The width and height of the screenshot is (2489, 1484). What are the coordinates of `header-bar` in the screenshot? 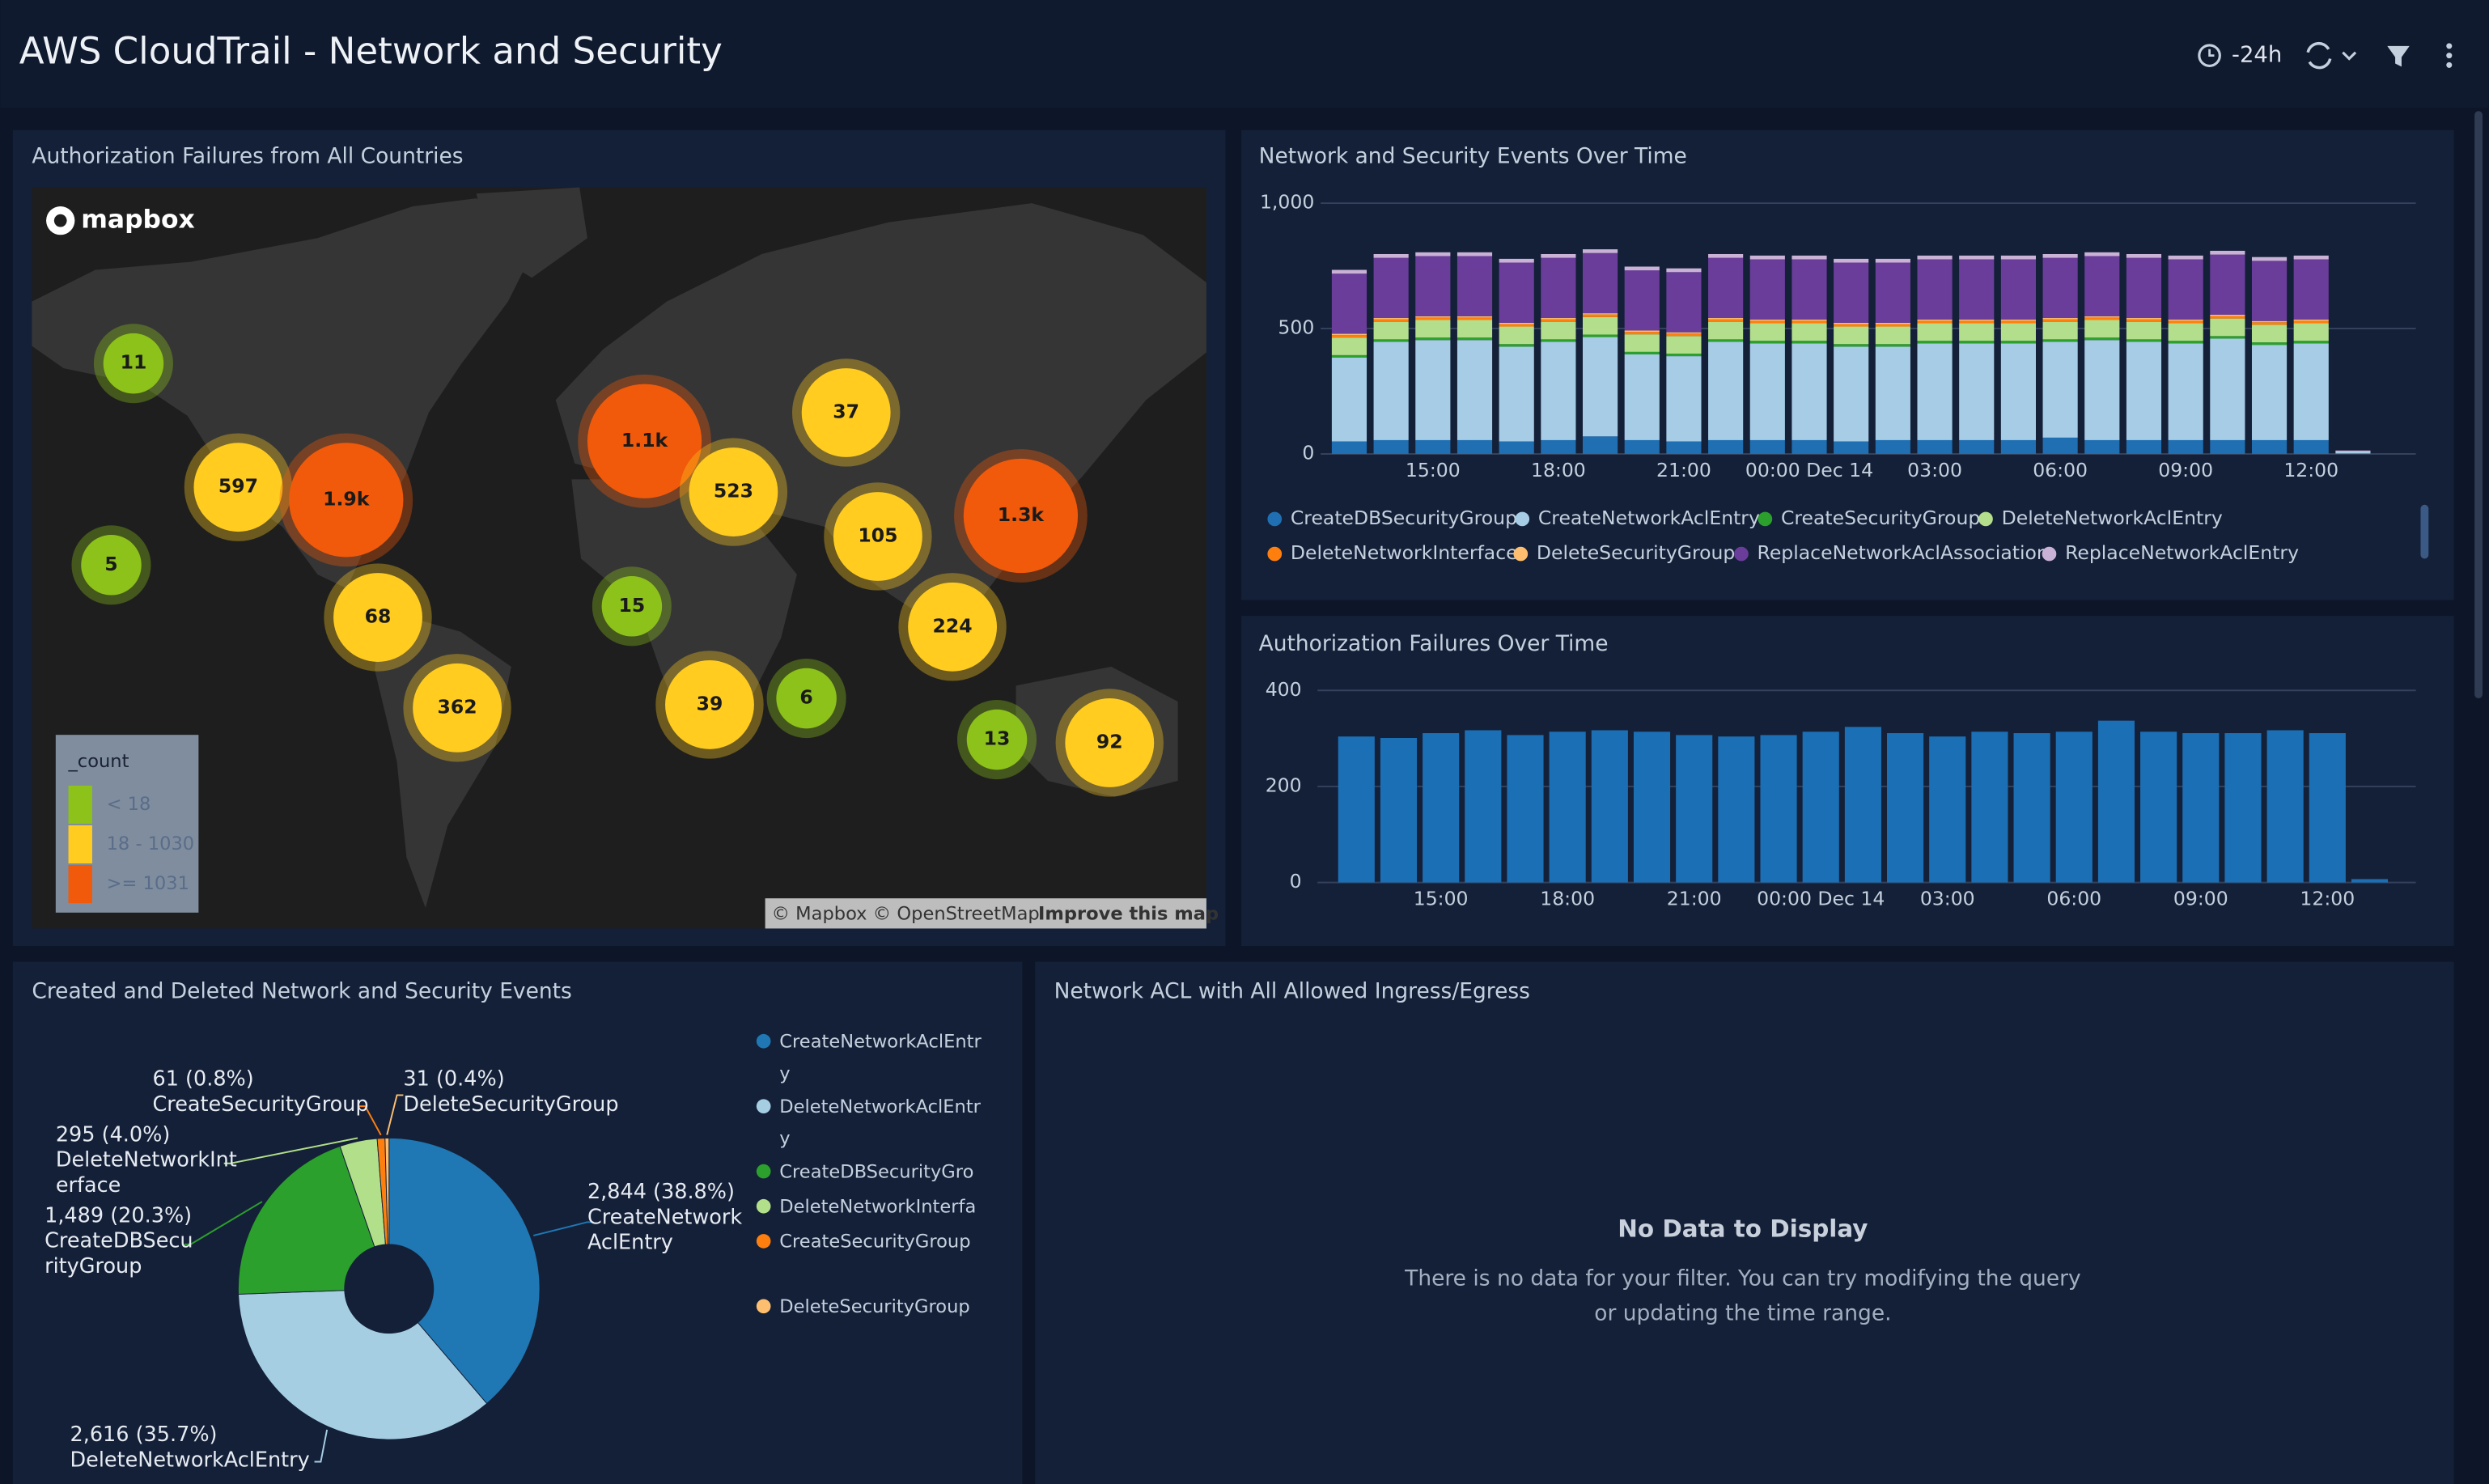 It's located at (1244, 54).